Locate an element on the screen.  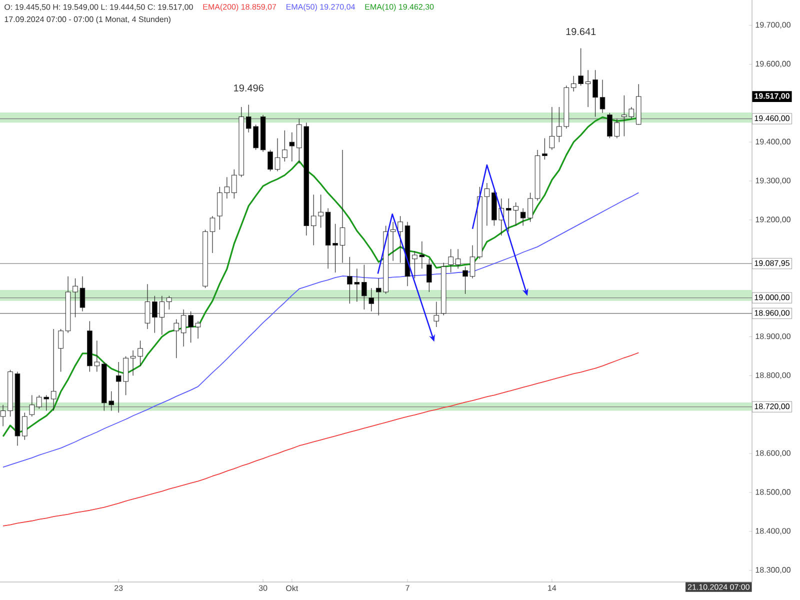
y-tick-label: 18.900,00 is located at coordinates (773, 336).